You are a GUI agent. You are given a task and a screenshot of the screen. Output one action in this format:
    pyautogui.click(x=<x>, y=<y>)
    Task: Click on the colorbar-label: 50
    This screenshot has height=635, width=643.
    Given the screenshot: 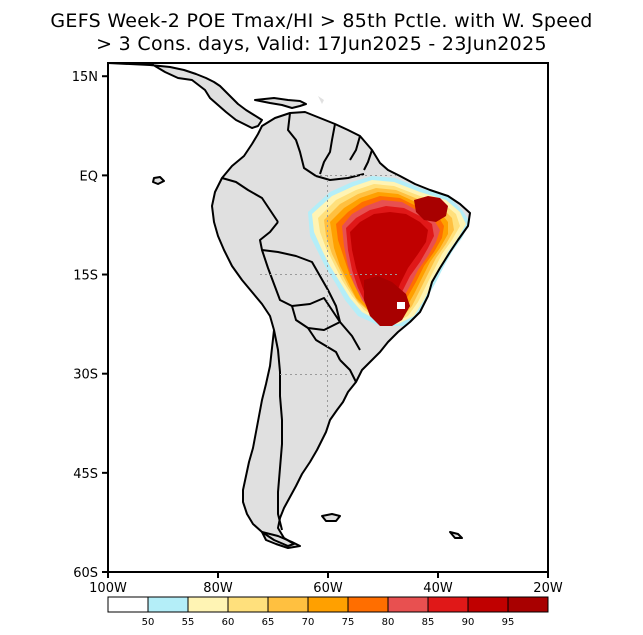 What is the action you would take?
    pyautogui.click(x=148, y=622)
    